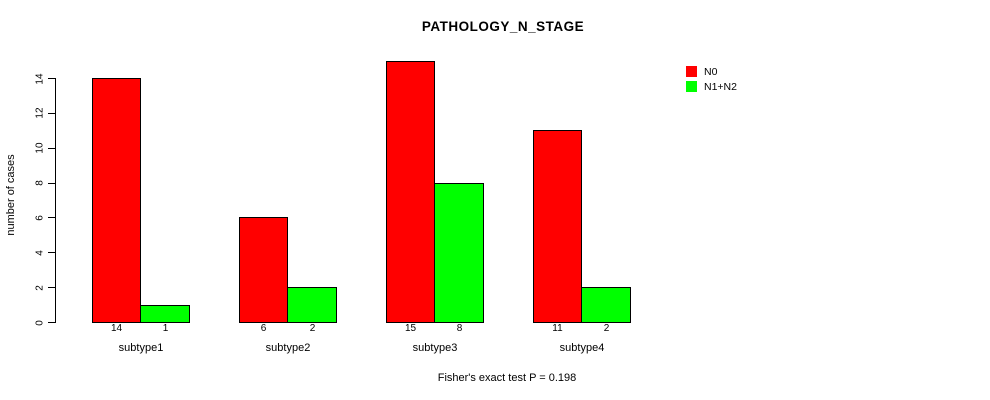  I want to click on bar-n0-subtype2, so click(263, 270).